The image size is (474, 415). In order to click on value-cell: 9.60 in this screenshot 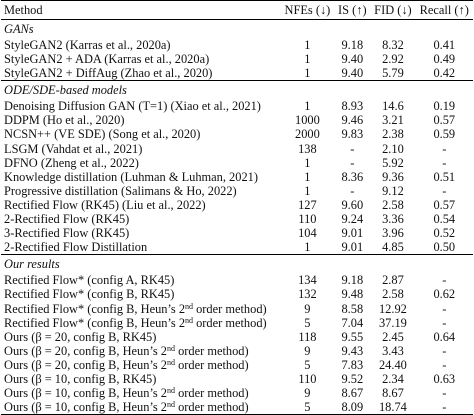, I will do `click(352, 204)`.